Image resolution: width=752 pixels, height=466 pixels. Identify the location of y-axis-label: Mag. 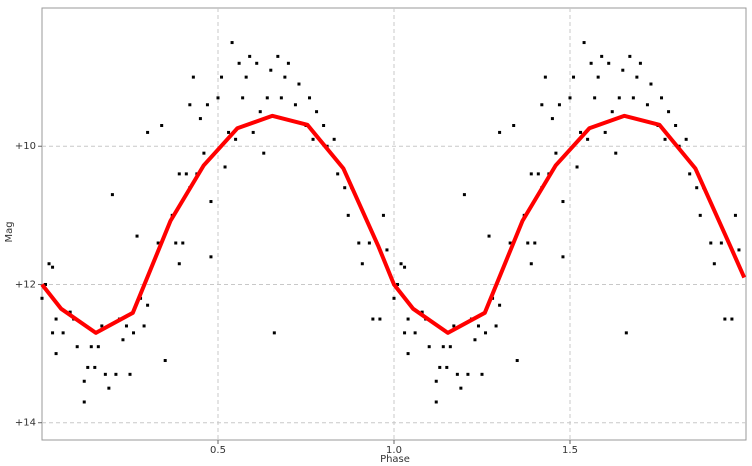
(9, 231).